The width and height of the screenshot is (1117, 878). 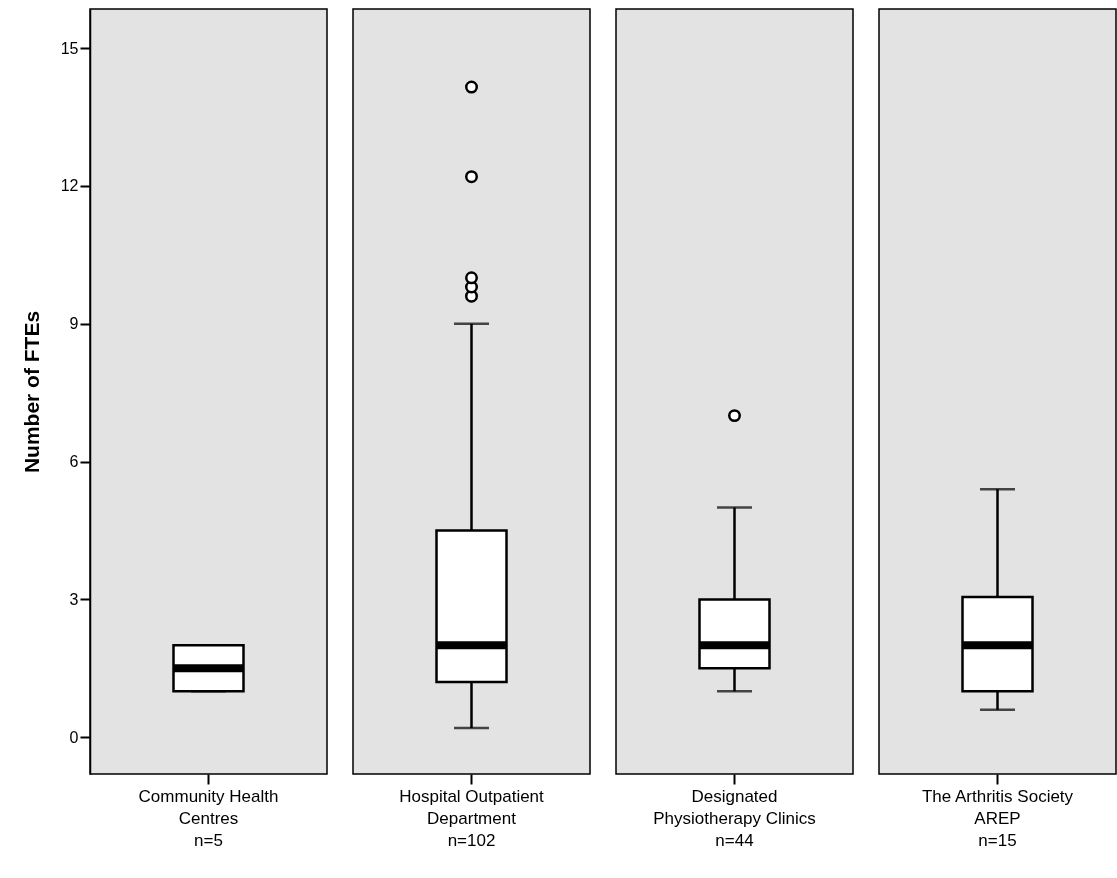 I want to click on x-tick-label: Community Health Centres n=5, so click(x=208, y=818).